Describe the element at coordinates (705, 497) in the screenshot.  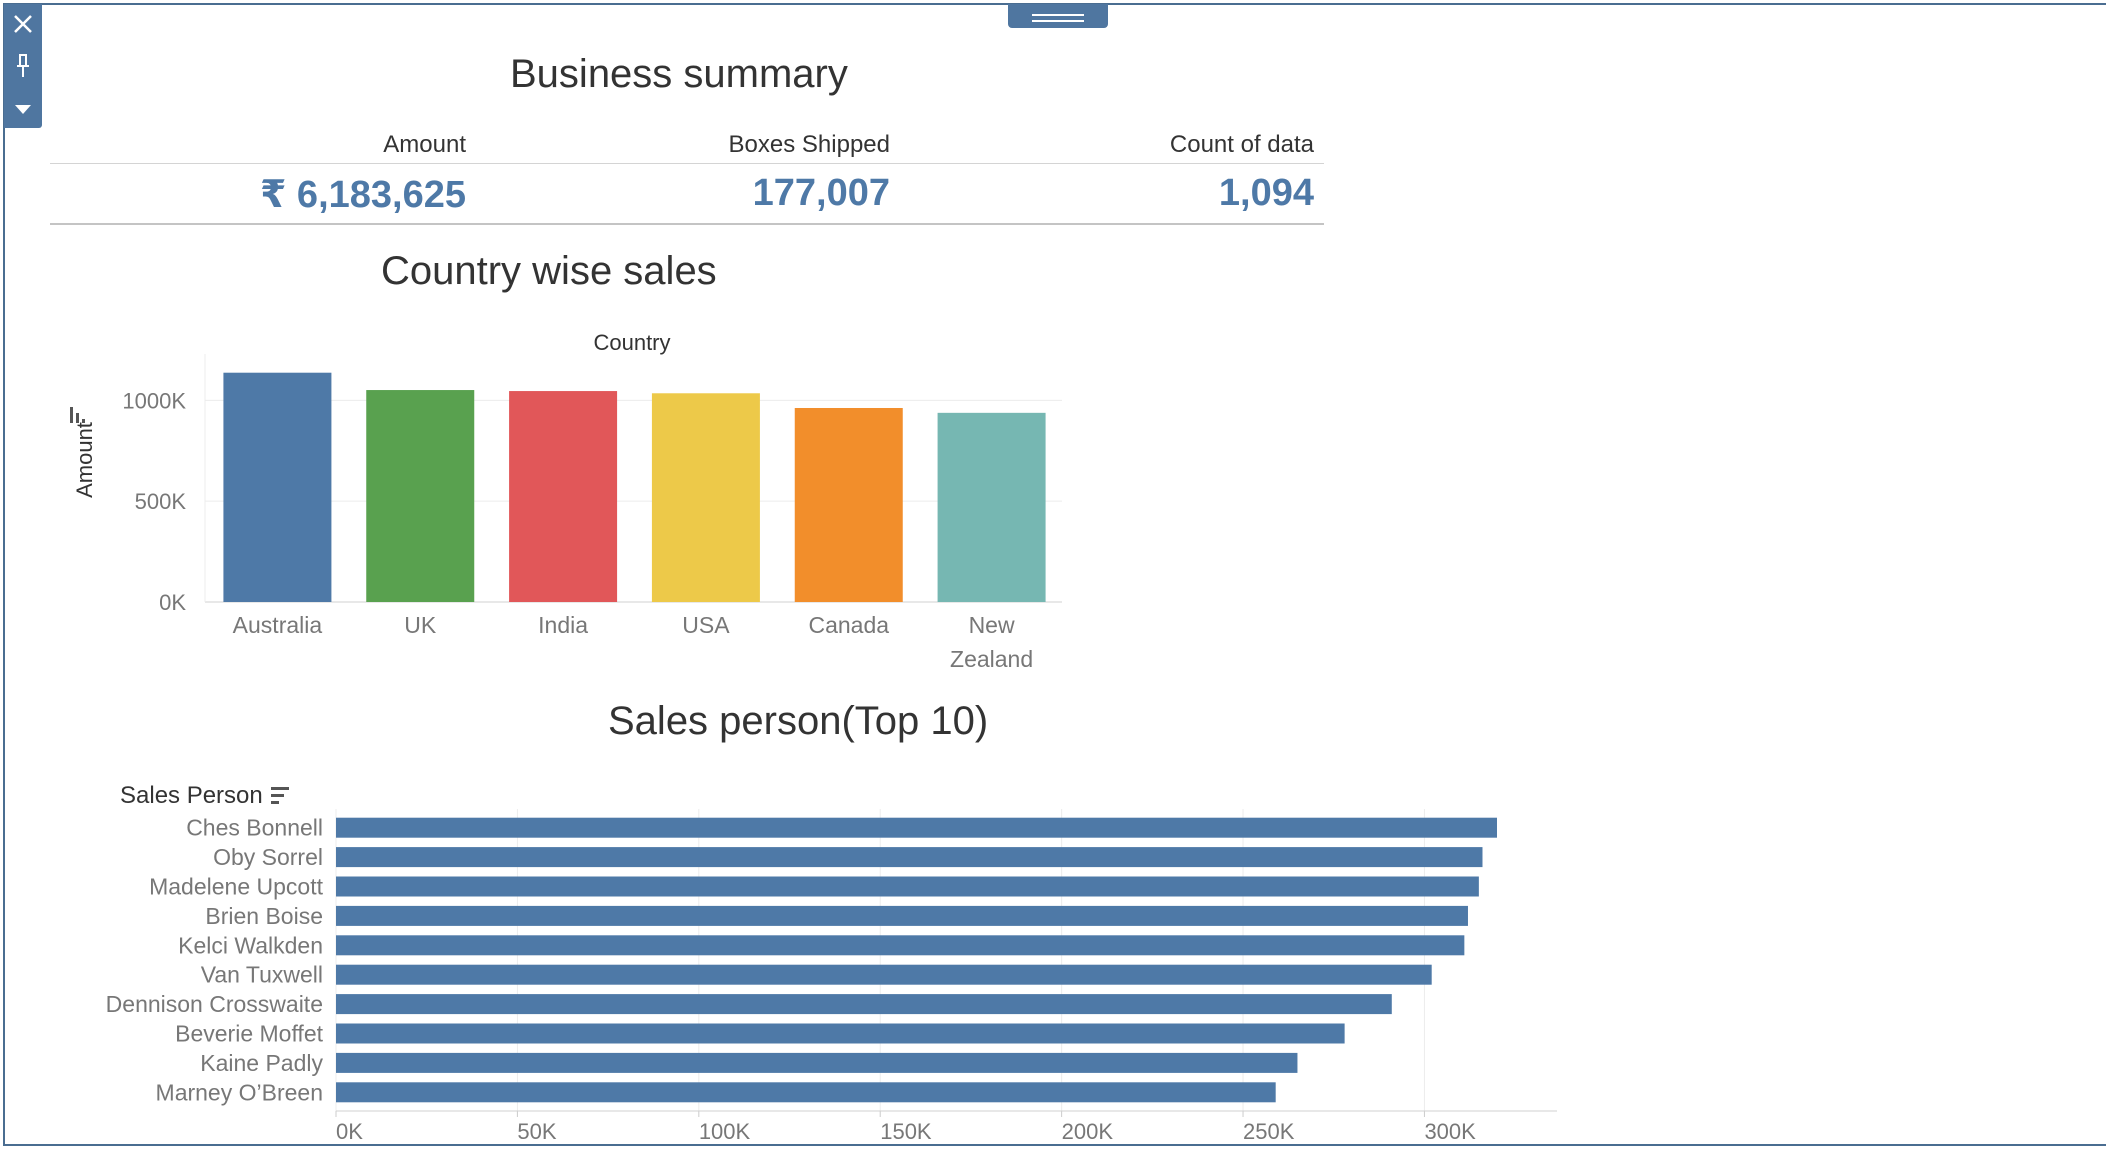
I see `bar-usa` at that location.